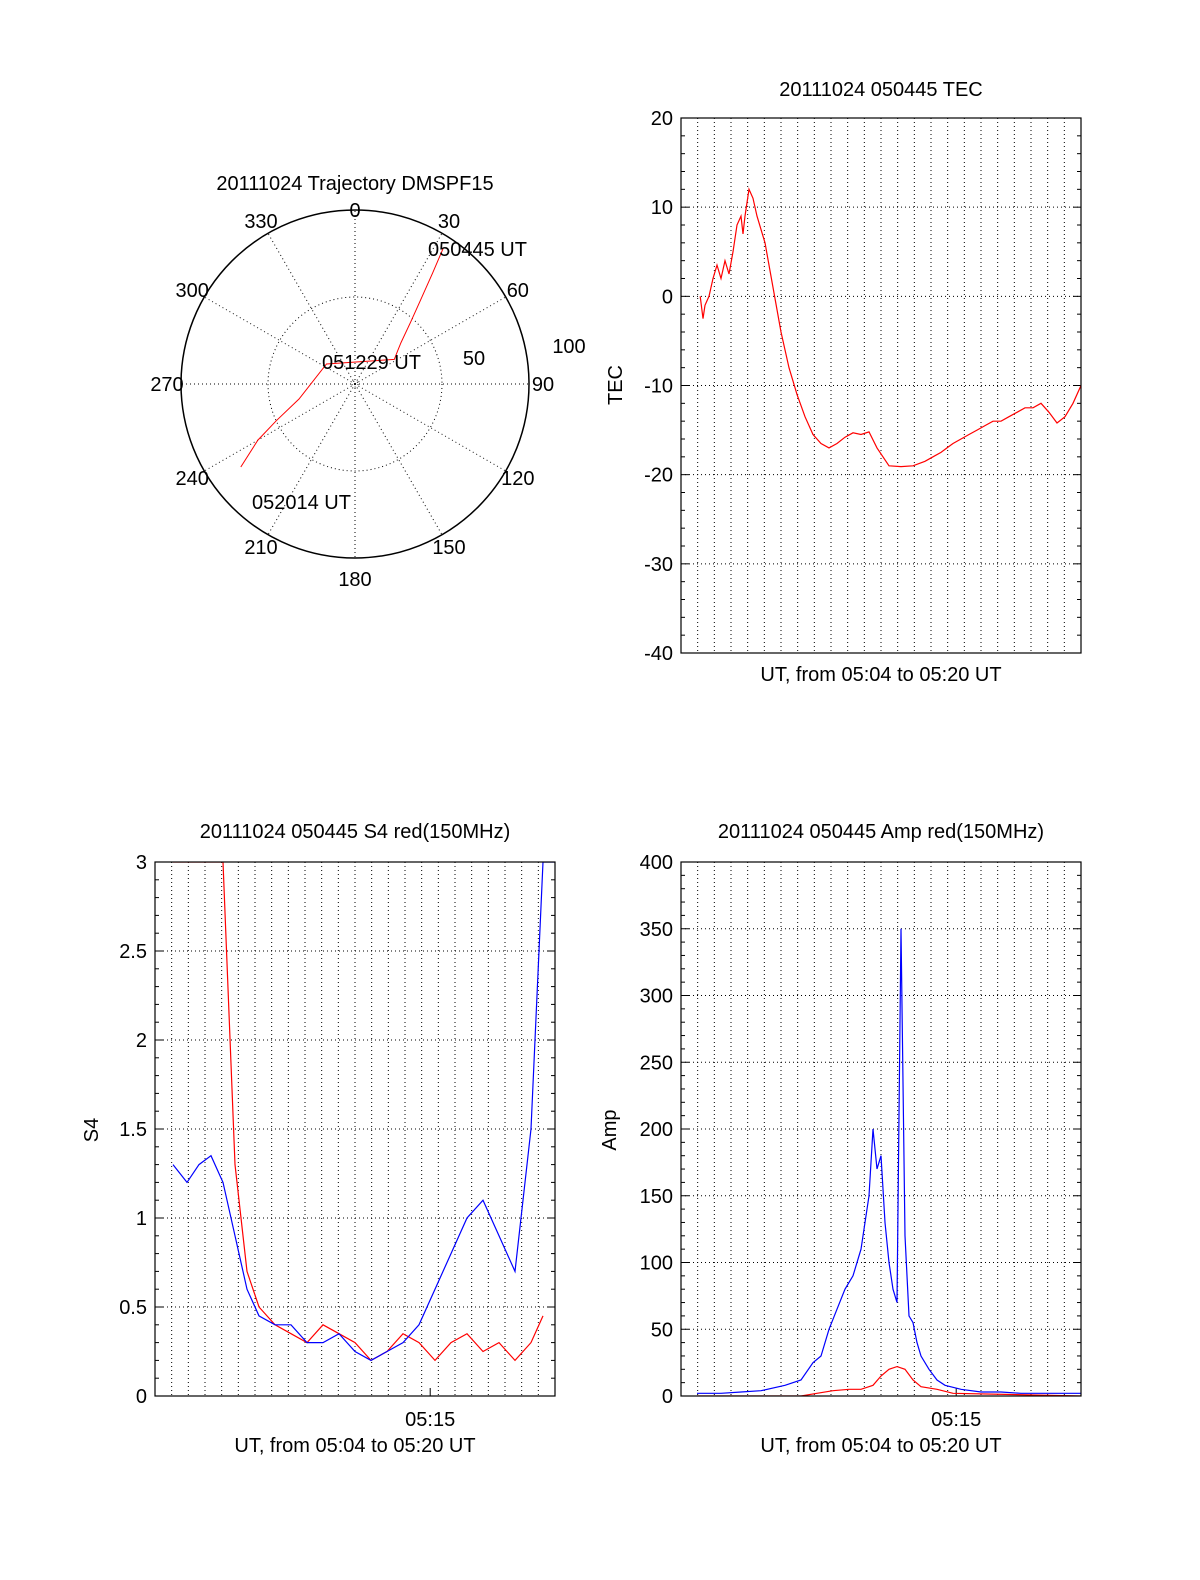 The width and height of the screenshot is (1200, 1580). I want to click on s4-plot-frame, so click(355, 1129).